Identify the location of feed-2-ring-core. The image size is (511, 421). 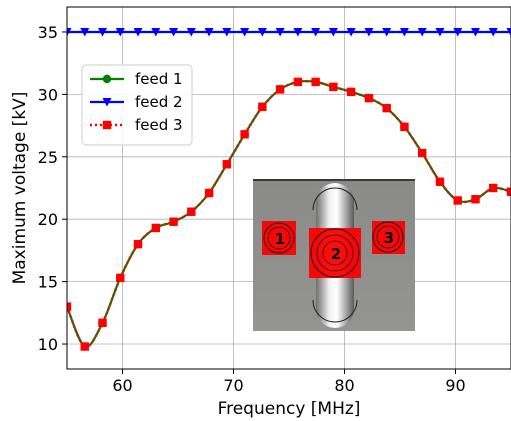
(335, 253).